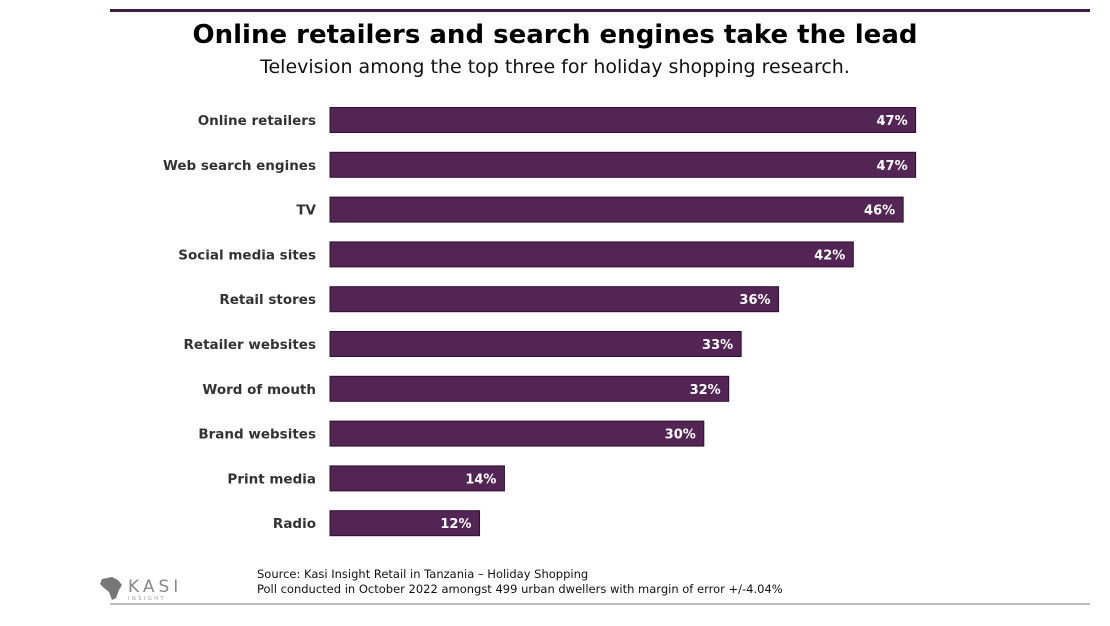 Image resolution: width=1110 pixels, height=626 pixels. What do you see at coordinates (250, 345) in the screenshot?
I see `category-label: Retailer websites` at bounding box center [250, 345].